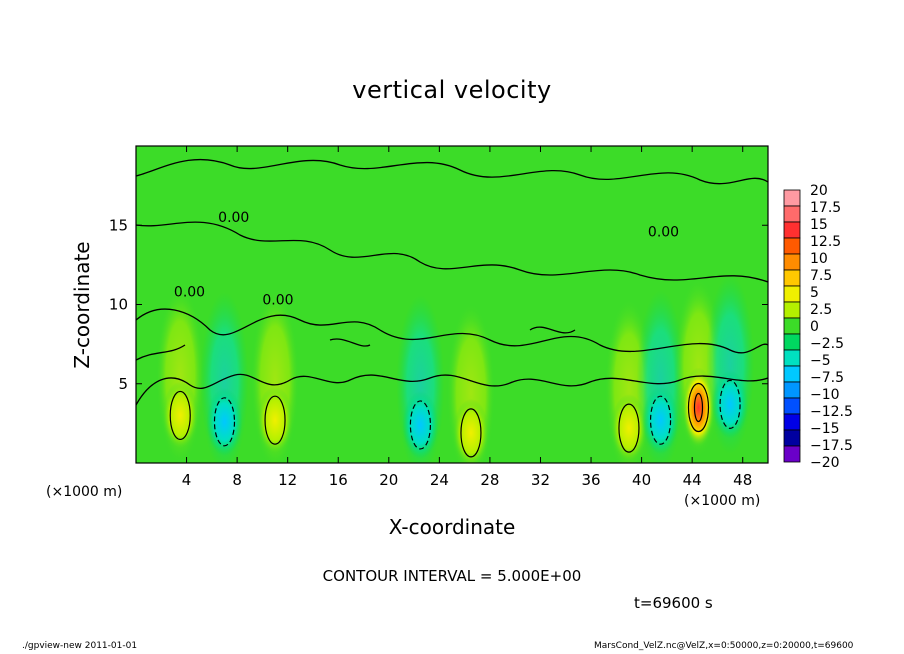  I want to click on colorbar-label-4: 10, so click(819, 259).